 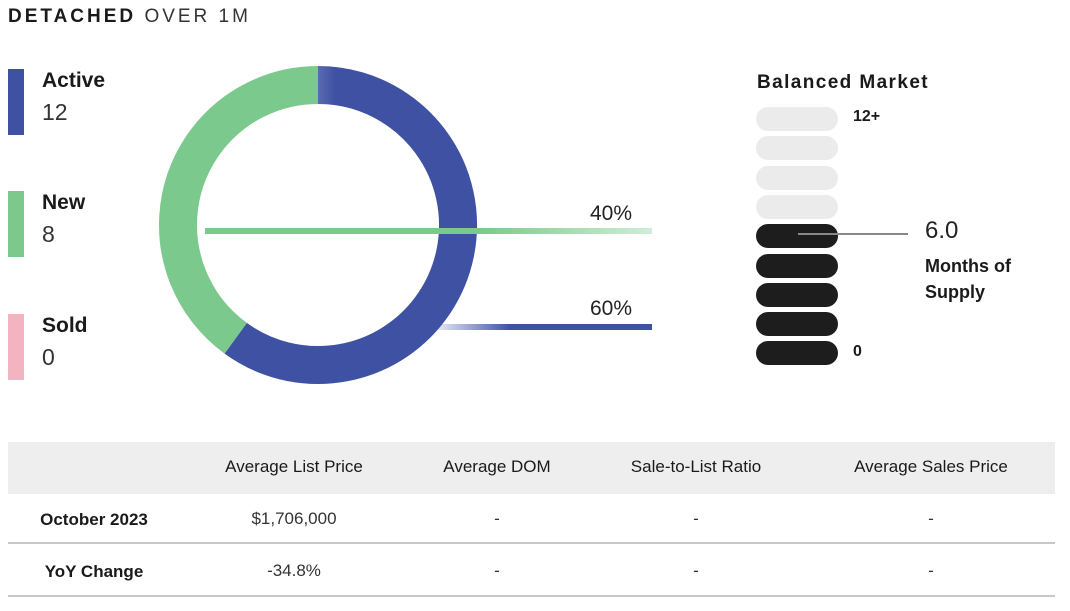 I want to click on pct-label-active: 60%, so click(x=611, y=308).